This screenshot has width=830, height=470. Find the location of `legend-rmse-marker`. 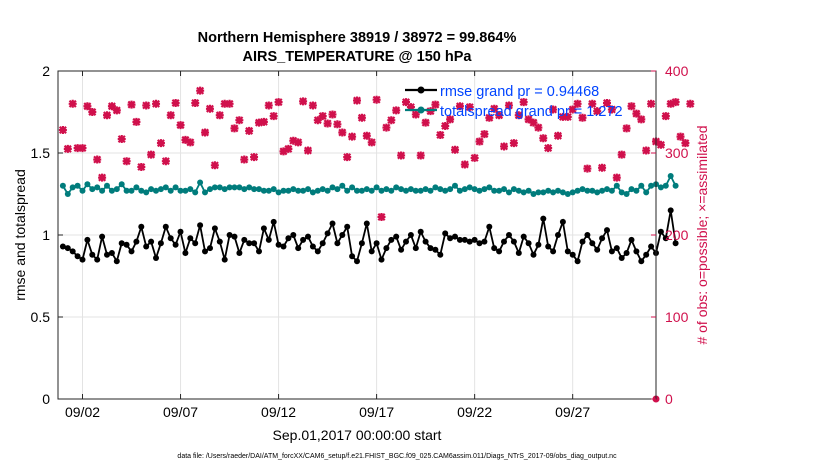

legend-rmse-marker is located at coordinates (421, 90).